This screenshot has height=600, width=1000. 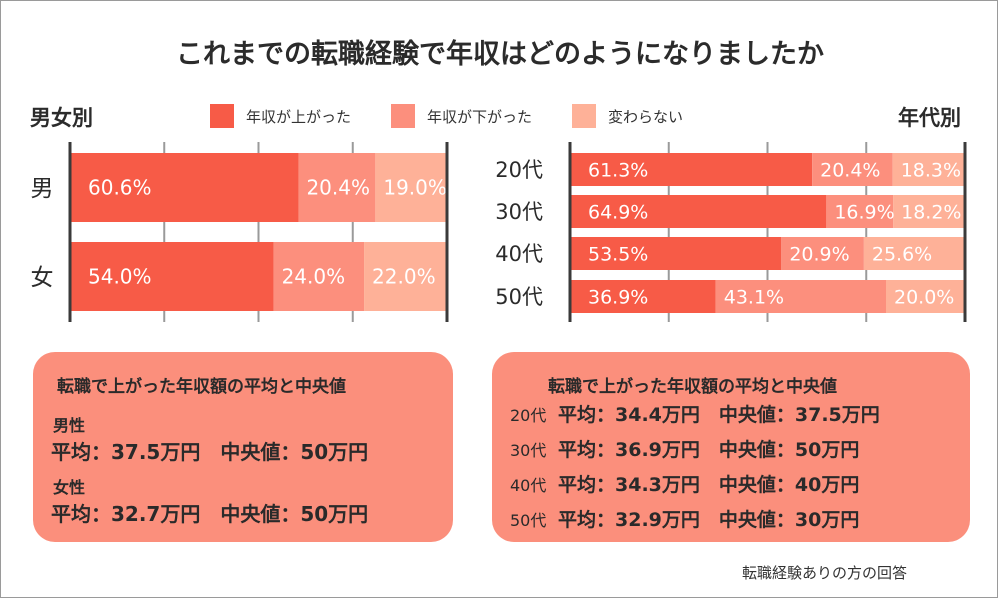 I want to click on female-income-stats: 平均：32.7万円 中央値：50万円, so click(x=210, y=514).